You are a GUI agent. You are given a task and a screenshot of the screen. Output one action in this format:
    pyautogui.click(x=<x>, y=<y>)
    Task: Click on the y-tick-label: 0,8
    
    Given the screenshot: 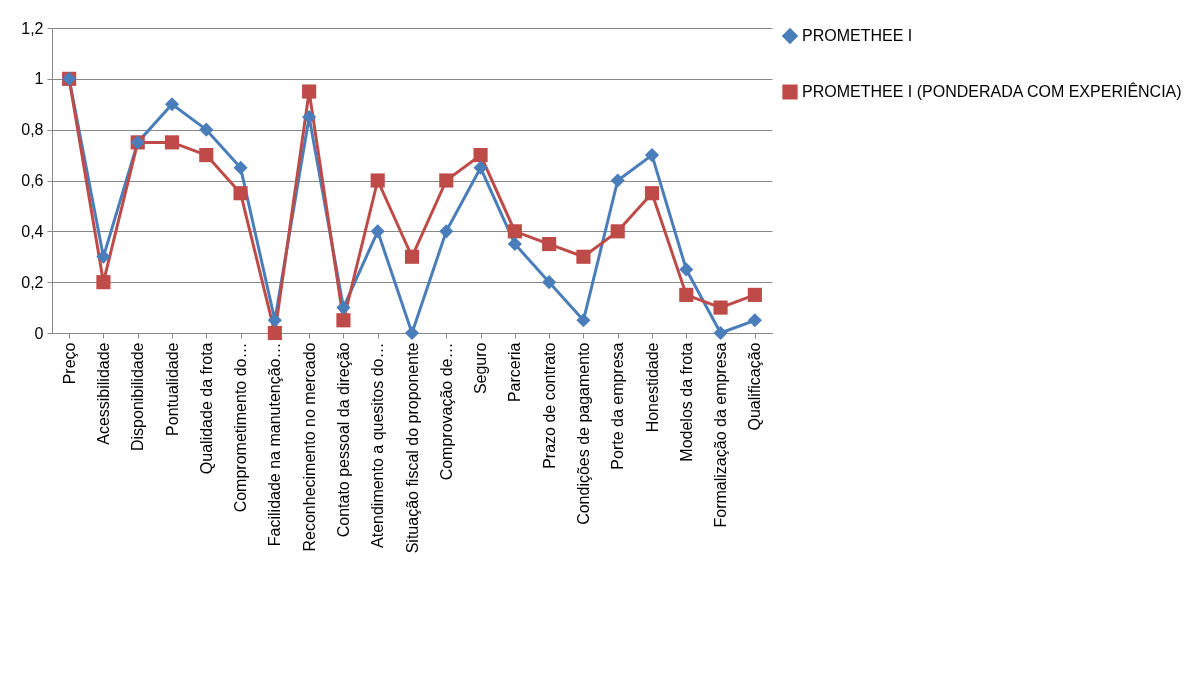 What is the action you would take?
    pyautogui.click(x=32, y=130)
    